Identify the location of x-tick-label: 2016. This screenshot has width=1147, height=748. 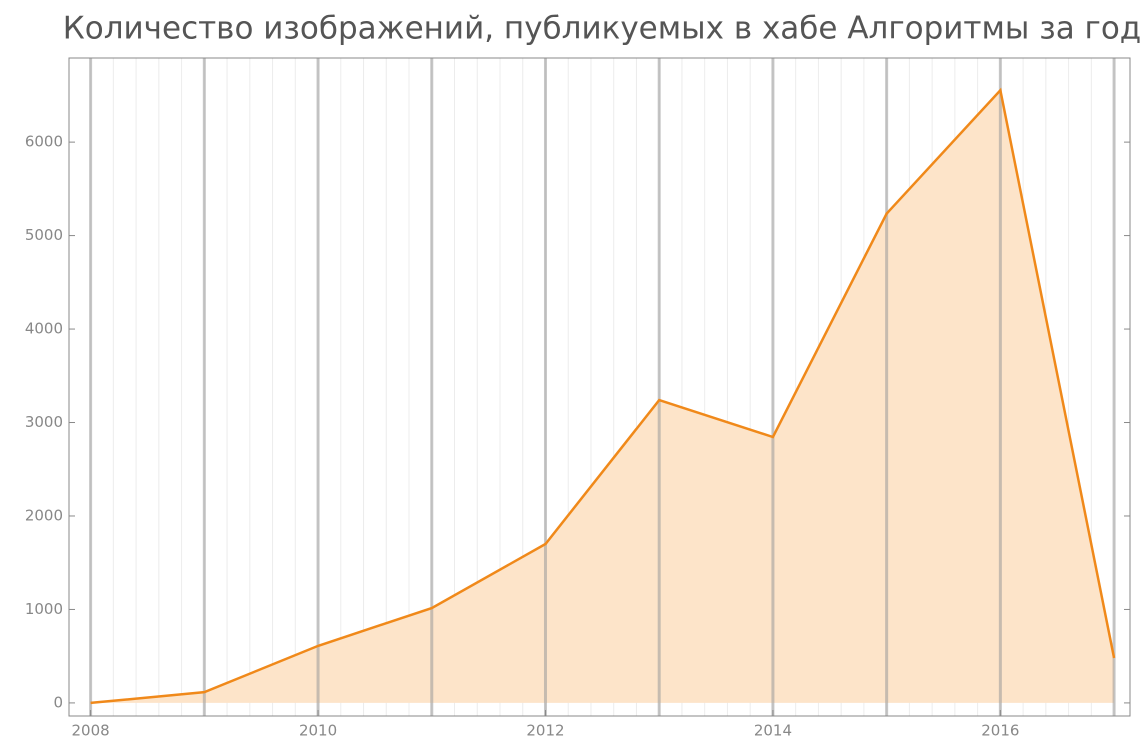
(1000, 731).